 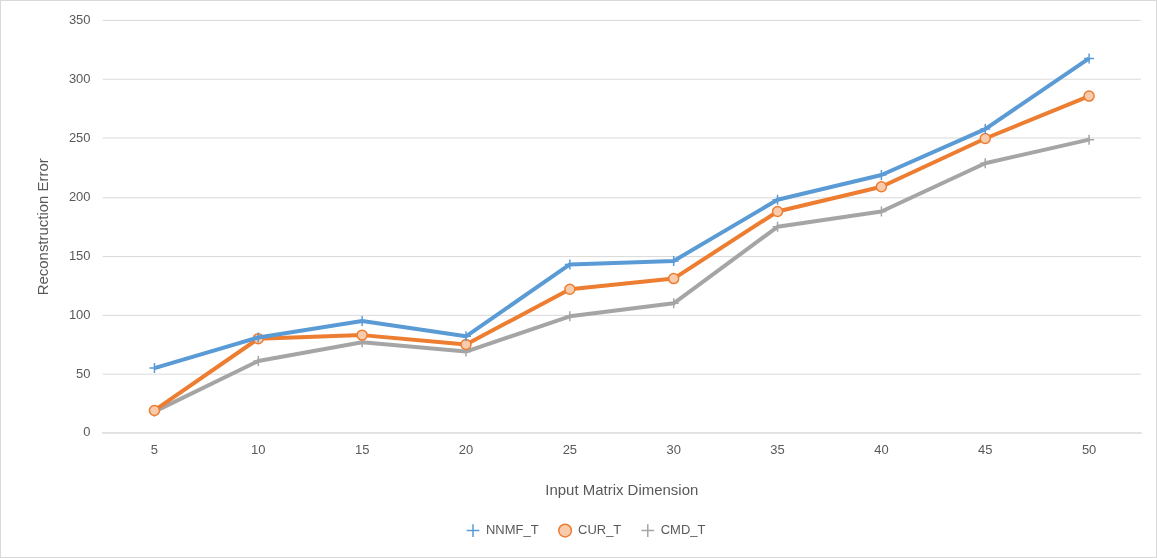 I want to click on x-tick-label: 15, so click(x=362, y=450).